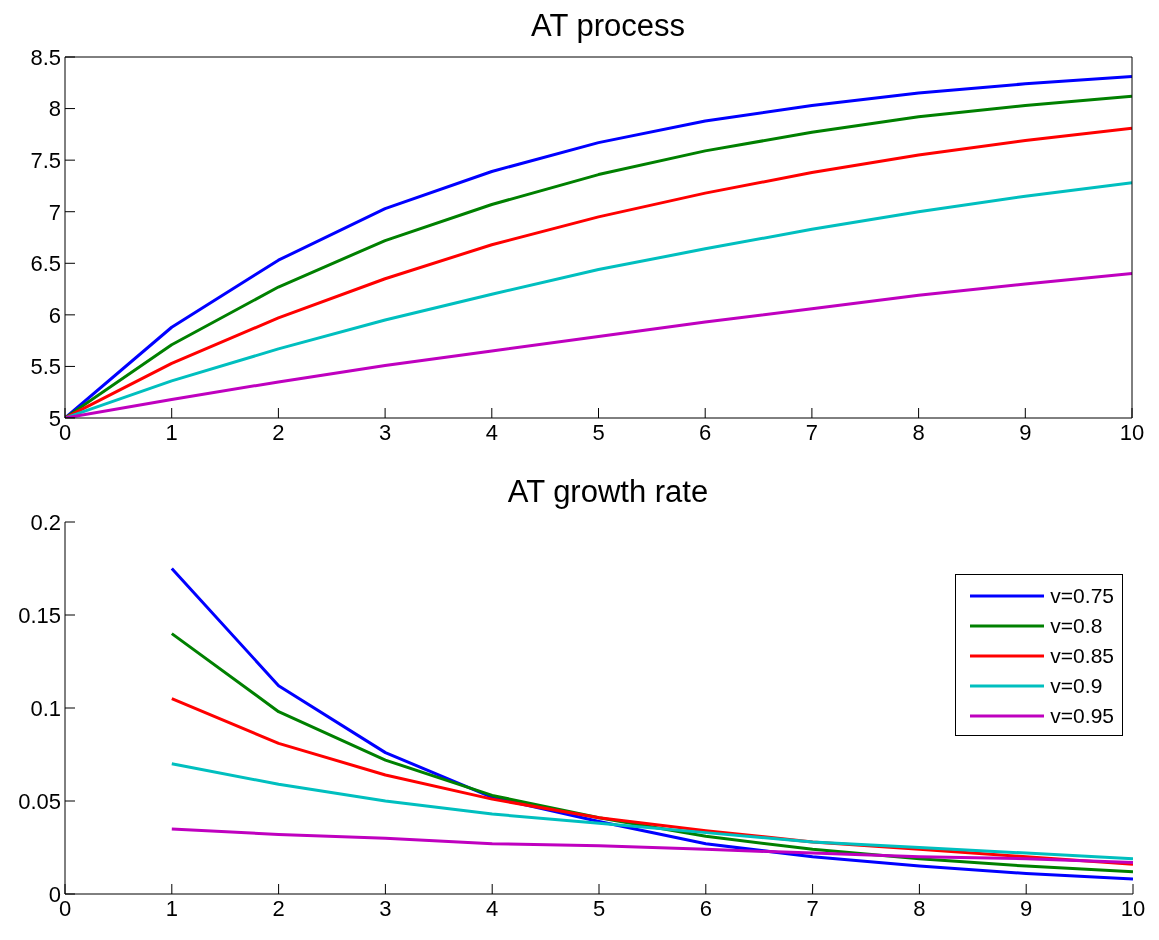 The width and height of the screenshot is (1159, 940). What do you see at coordinates (45, 57) in the screenshot?
I see `y-tick-label: 8.5` at bounding box center [45, 57].